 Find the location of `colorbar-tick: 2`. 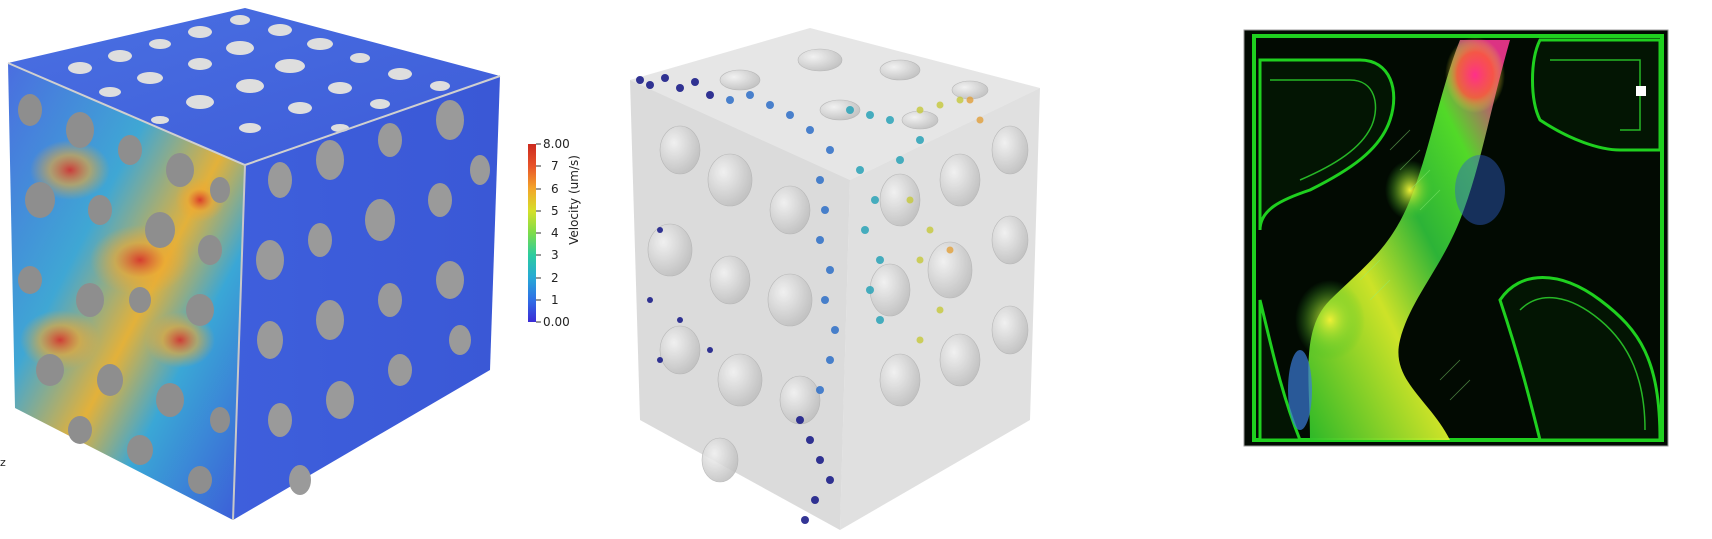

colorbar-tick: 2 is located at coordinates (555, 278).